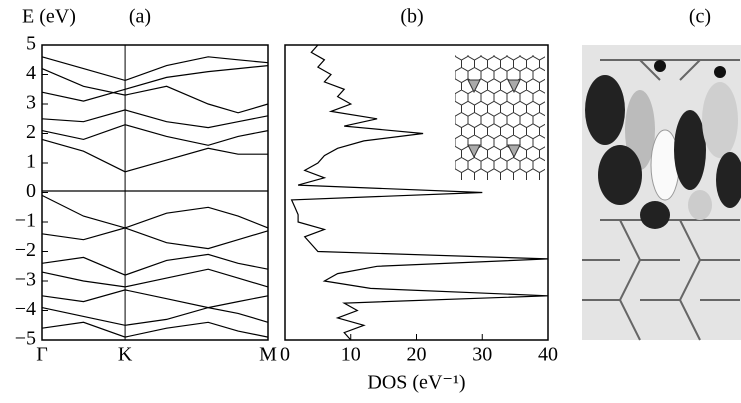  I want to click on y-axis-label: E (eV), so click(49, 17).